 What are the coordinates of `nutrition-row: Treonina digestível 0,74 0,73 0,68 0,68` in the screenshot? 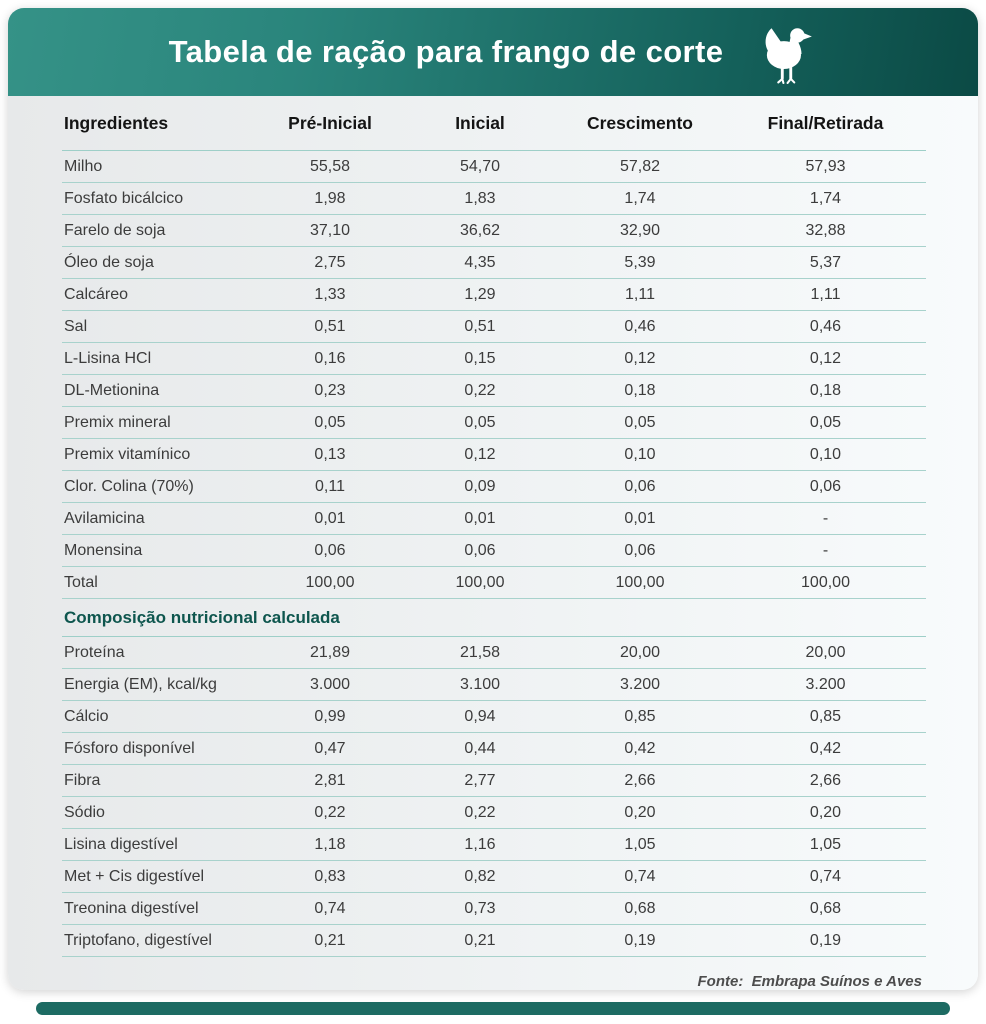 It's located at (494, 909).